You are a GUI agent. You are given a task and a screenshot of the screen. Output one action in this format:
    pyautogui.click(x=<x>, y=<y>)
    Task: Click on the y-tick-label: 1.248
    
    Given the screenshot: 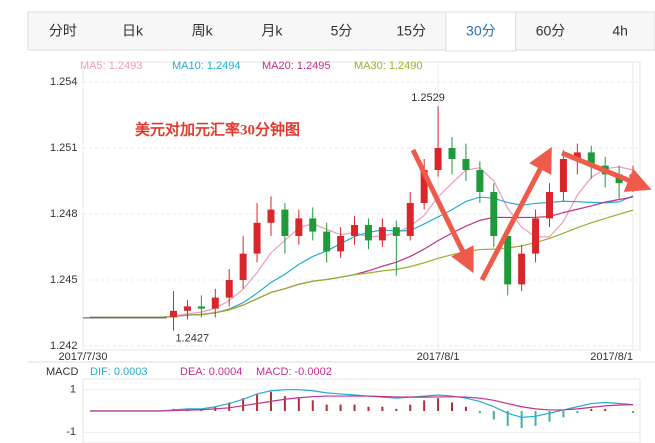 What is the action you would take?
    pyautogui.click(x=64, y=214)
    